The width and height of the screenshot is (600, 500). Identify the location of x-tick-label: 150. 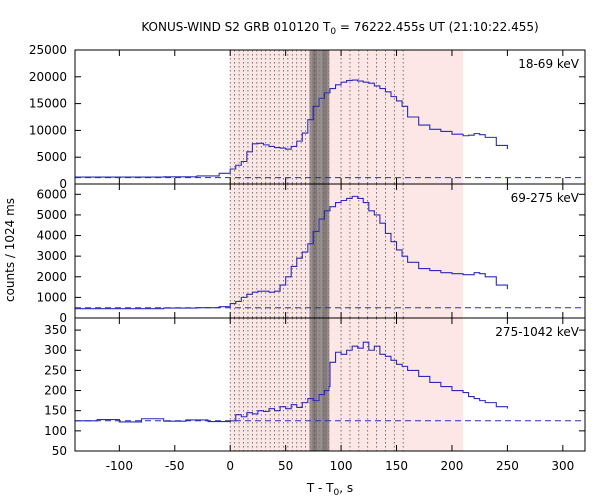
(396, 466).